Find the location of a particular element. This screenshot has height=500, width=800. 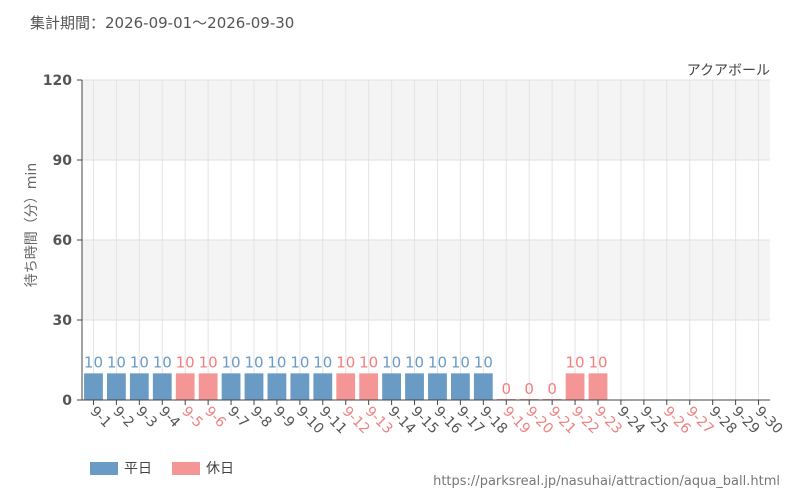

chart-title: アクアボール is located at coordinates (728, 71).